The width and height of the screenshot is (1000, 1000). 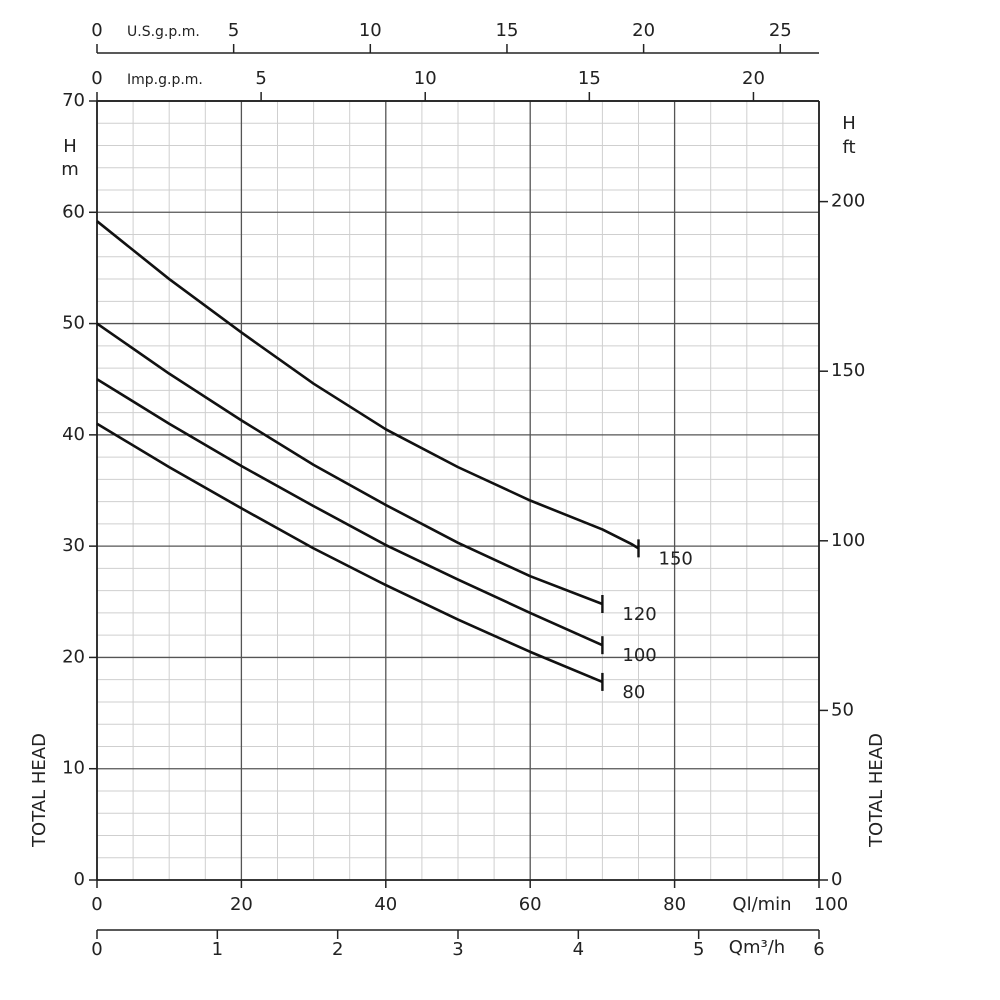 What do you see at coordinates (73, 100) in the screenshot?
I see `y-tick-label: 70` at bounding box center [73, 100].